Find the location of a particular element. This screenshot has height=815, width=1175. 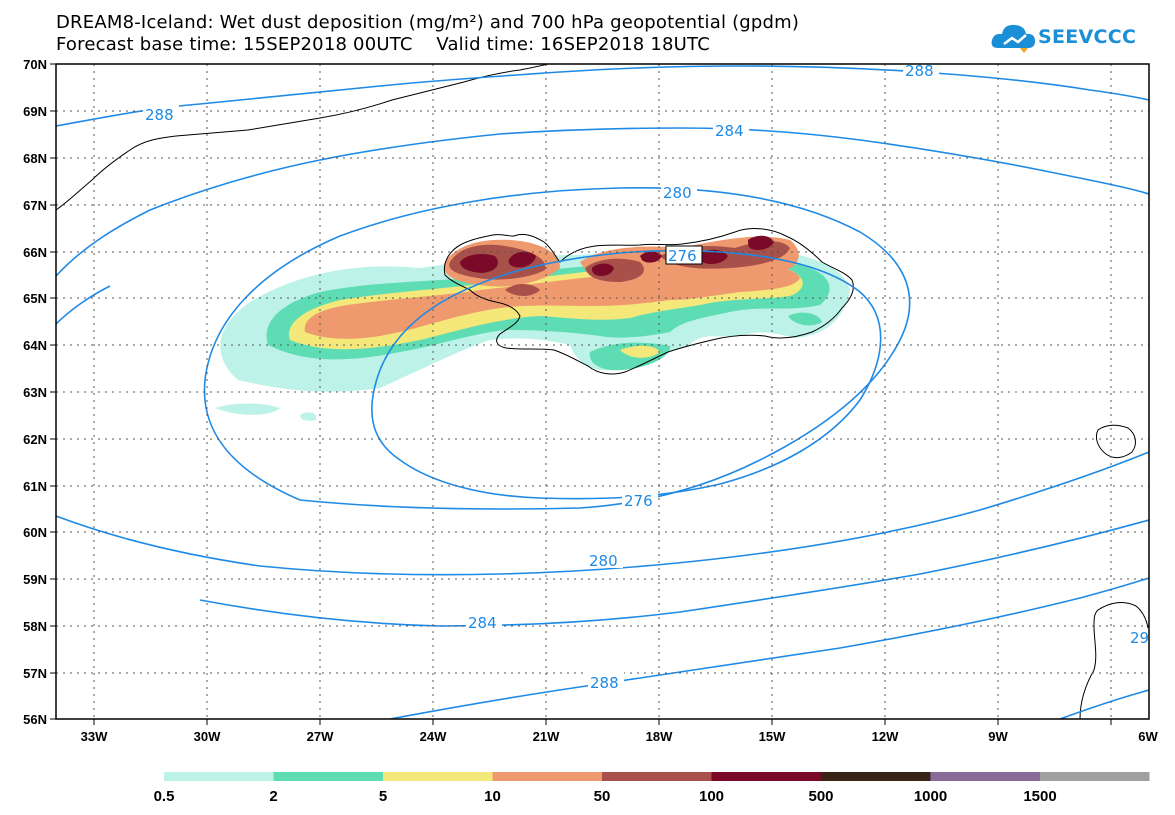

contour-284-bottom is located at coordinates (674, 573).